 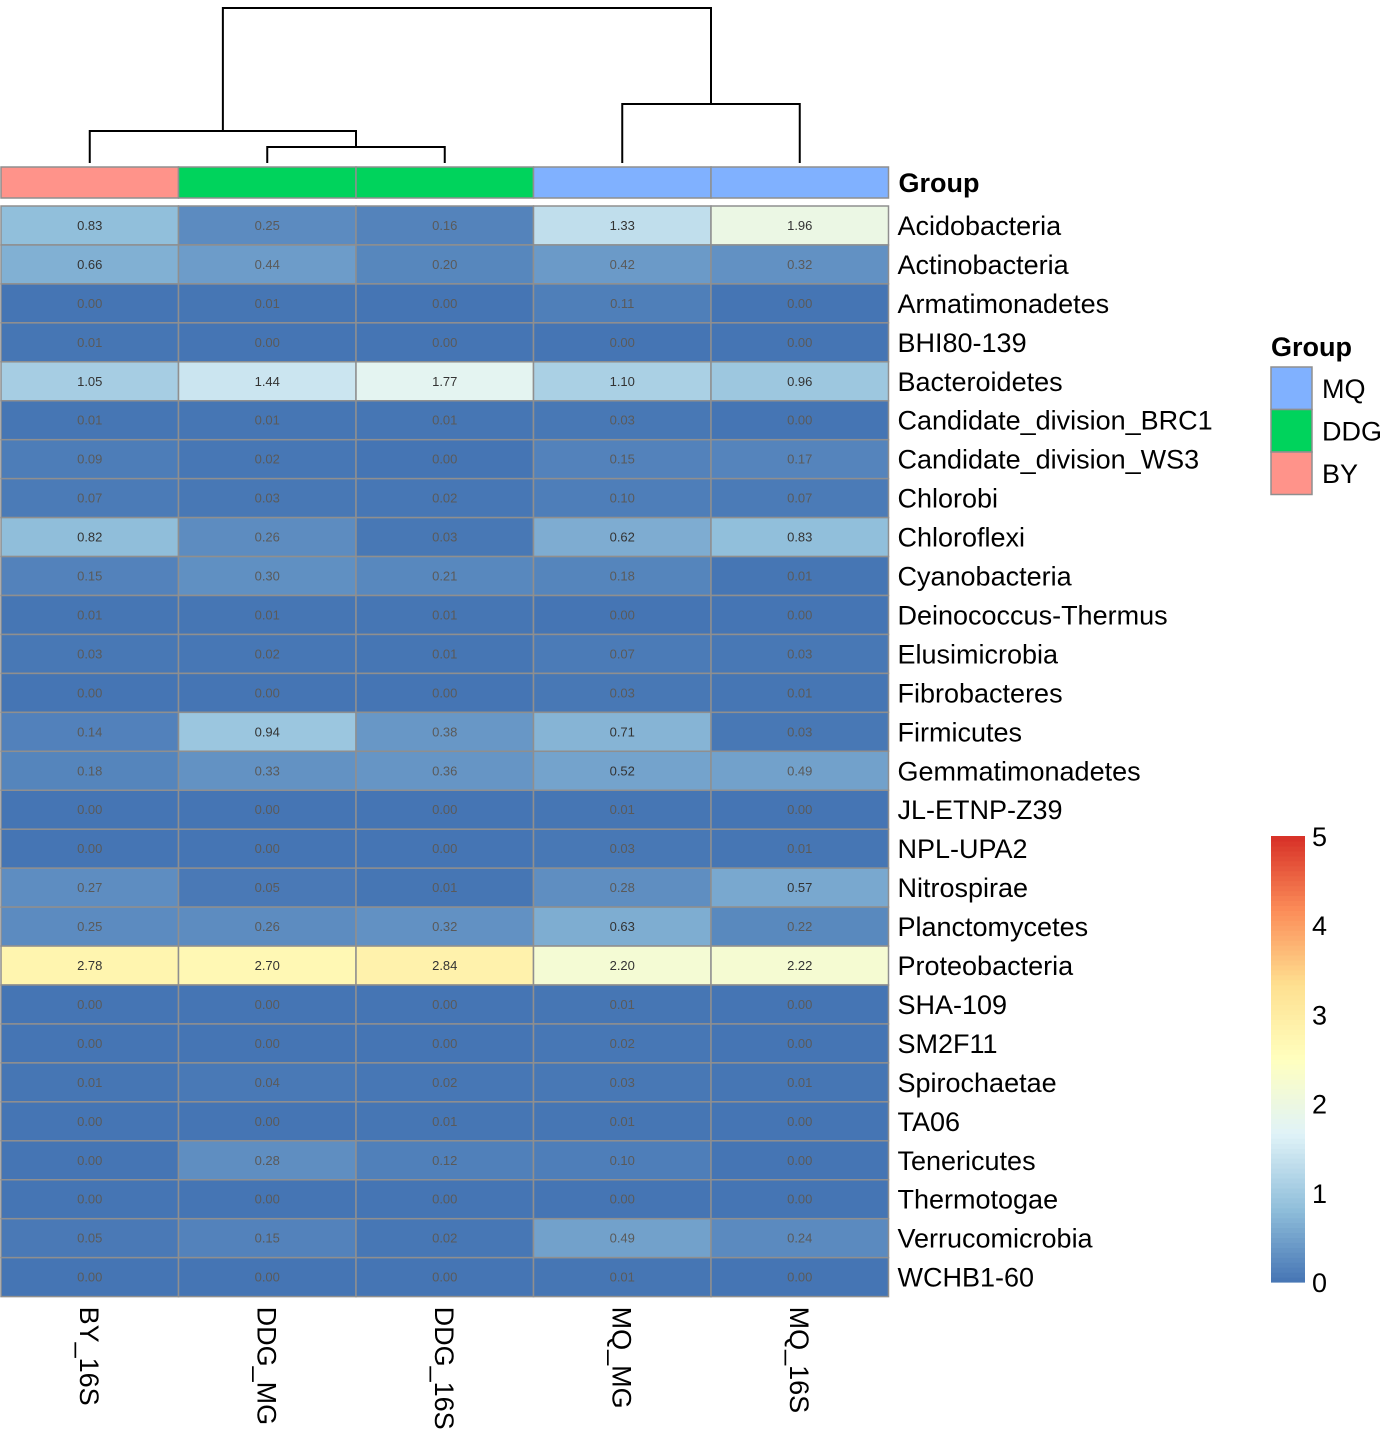 What do you see at coordinates (962, 538) in the screenshot?
I see `row-label-chloroflexi: Chloroflexi` at bounding box center [962, 538].